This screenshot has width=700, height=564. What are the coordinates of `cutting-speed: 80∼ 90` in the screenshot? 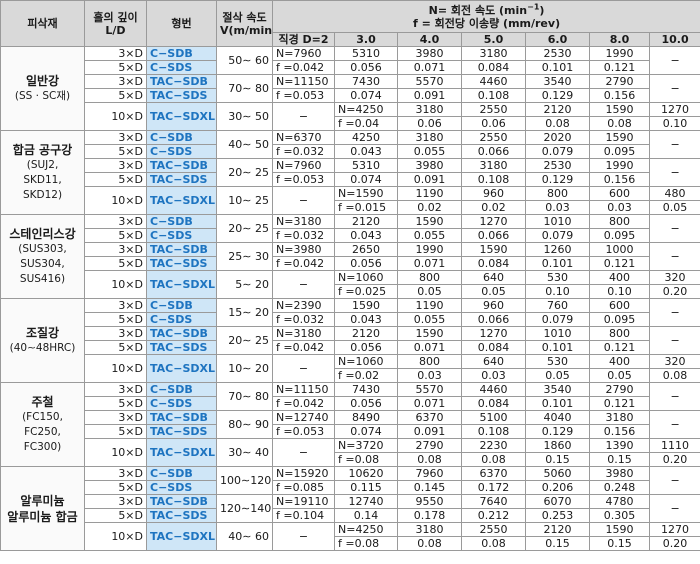 It's located at (244, 424).